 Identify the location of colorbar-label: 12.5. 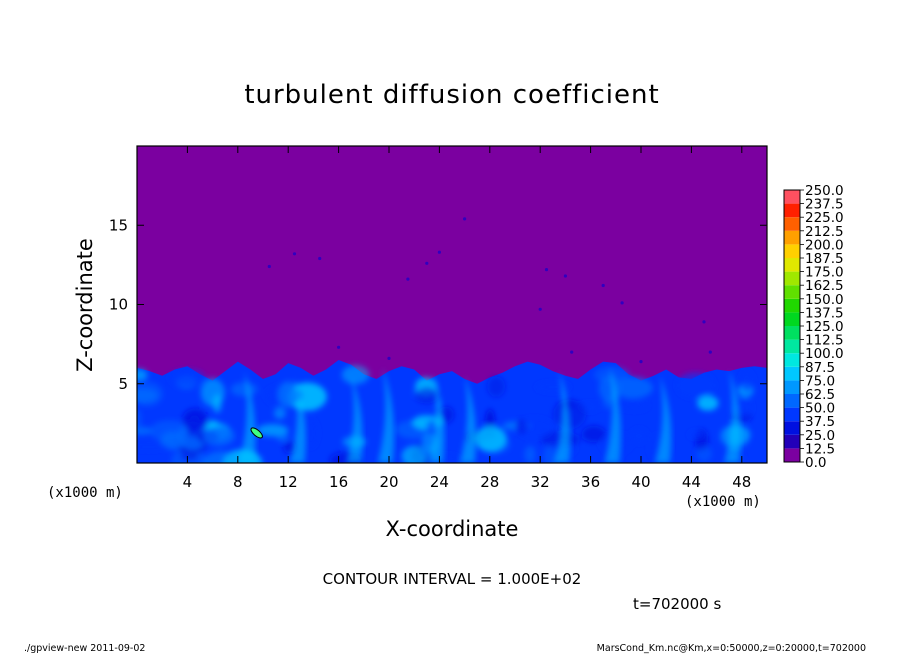
(820, 449).